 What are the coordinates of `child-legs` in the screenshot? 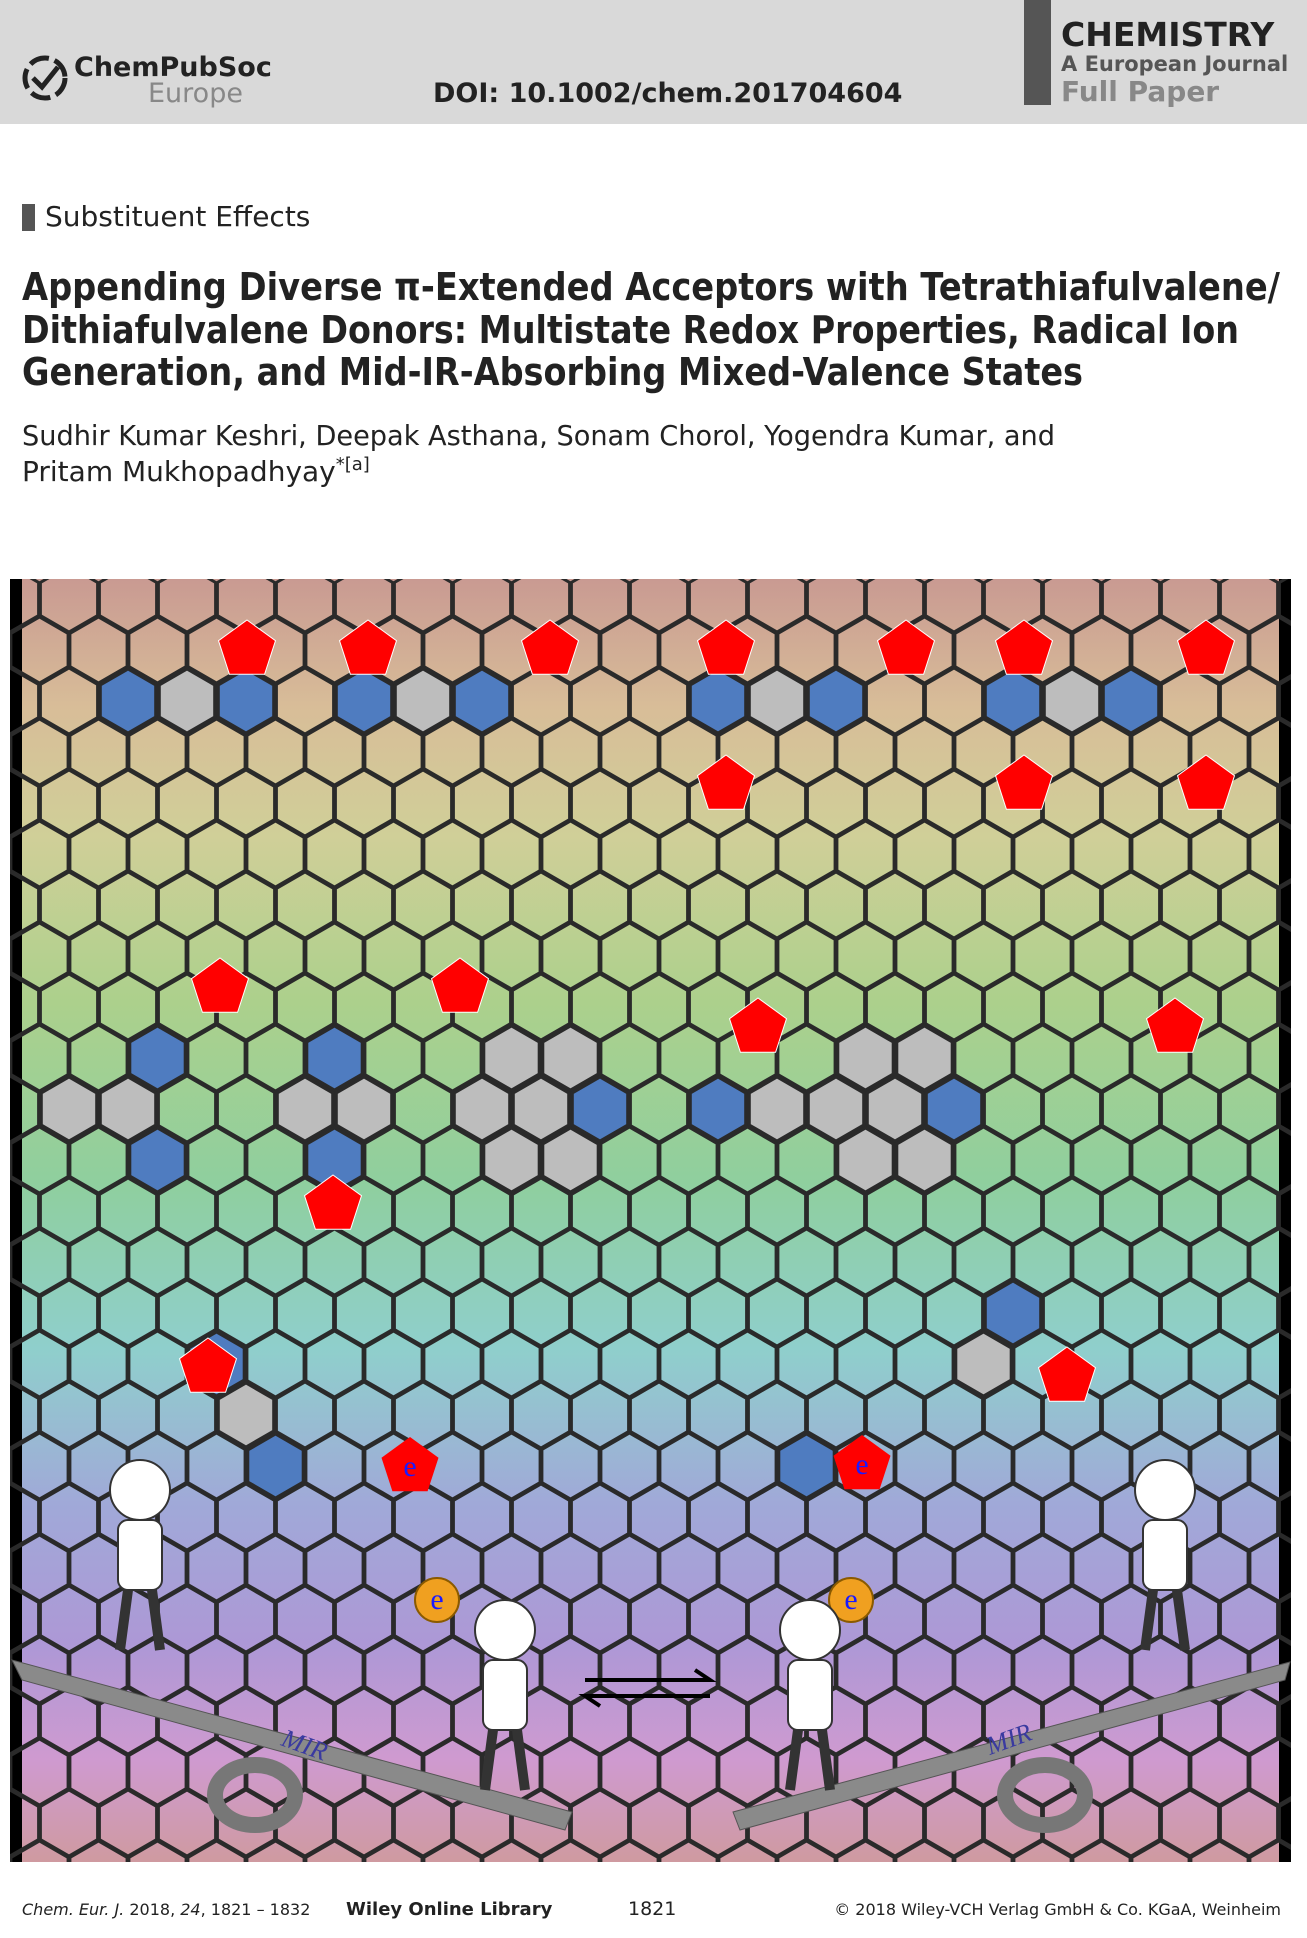 It's located at (505, 1760).